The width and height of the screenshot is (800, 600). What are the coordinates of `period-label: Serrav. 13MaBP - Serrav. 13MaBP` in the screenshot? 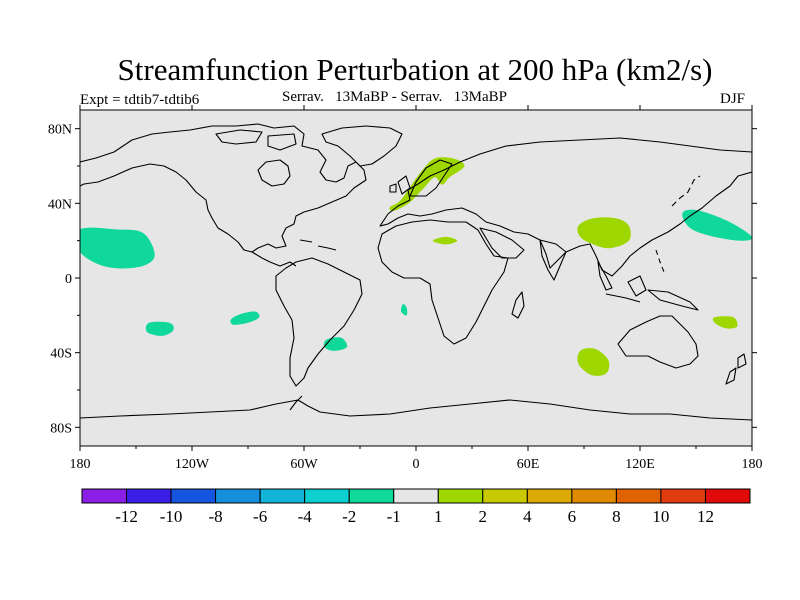 It's located at (394, 97).